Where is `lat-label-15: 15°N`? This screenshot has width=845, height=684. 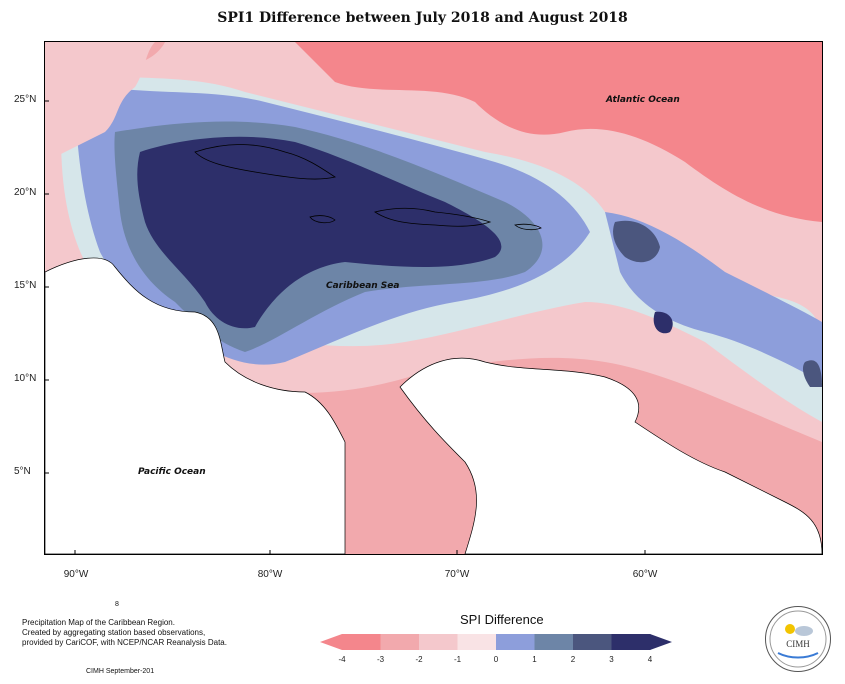
lat-label-15: 15°N is located at coordinates (25, 285).